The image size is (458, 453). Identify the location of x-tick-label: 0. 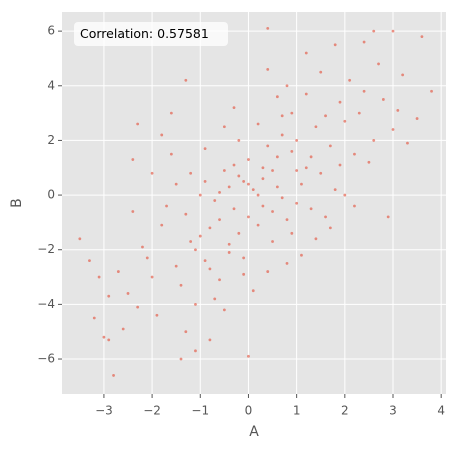
(249, 411).